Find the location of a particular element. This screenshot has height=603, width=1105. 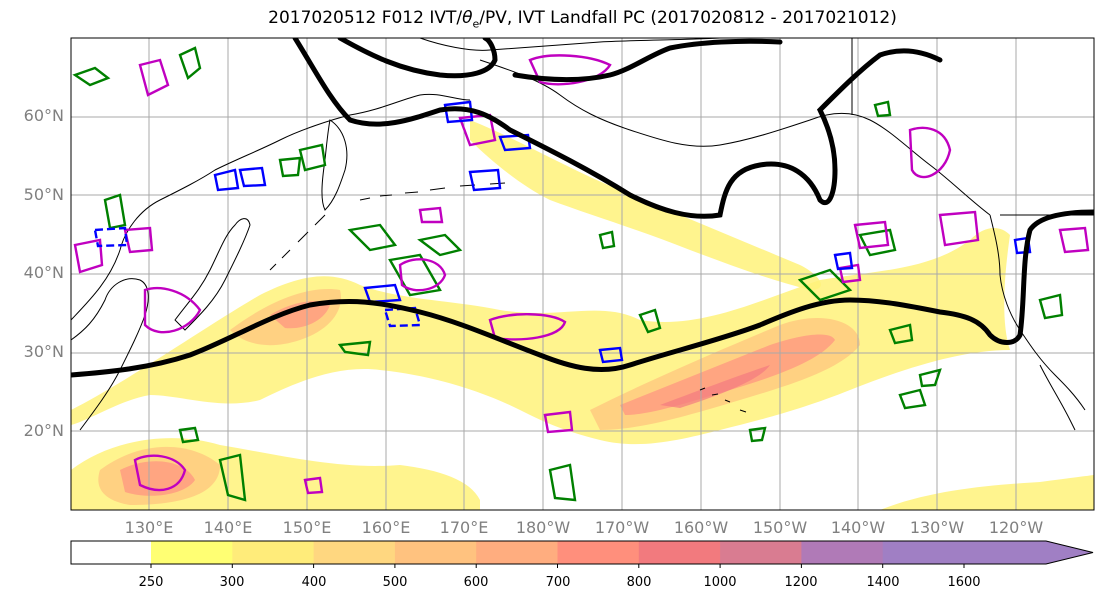

lon-label-170e: 170°E is located at coordinates (464, 527).